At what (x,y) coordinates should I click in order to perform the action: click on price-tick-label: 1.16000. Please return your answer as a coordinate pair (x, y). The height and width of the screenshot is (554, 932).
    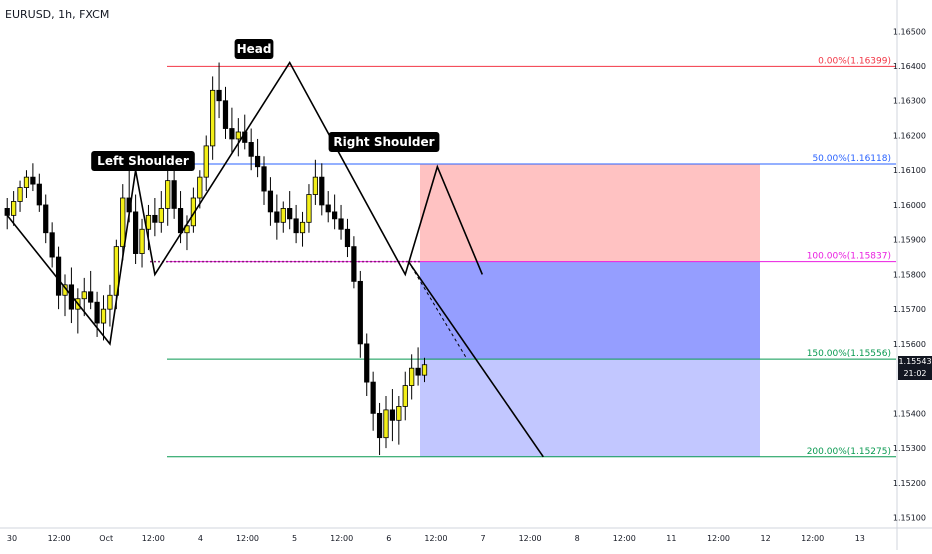
    Looking at the image, I should click on (909, 205).